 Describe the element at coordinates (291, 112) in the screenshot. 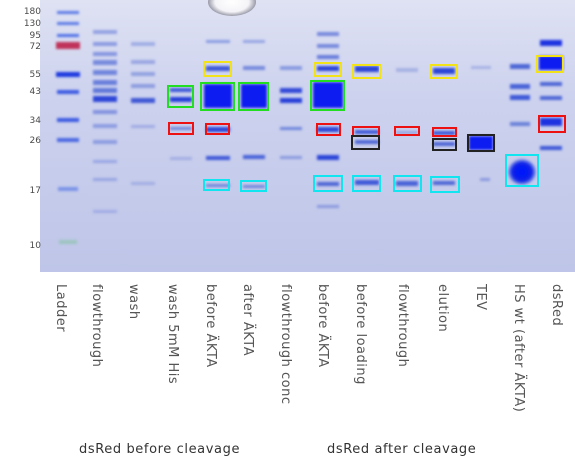

I see `lane-flowthrough-conc` at that location.